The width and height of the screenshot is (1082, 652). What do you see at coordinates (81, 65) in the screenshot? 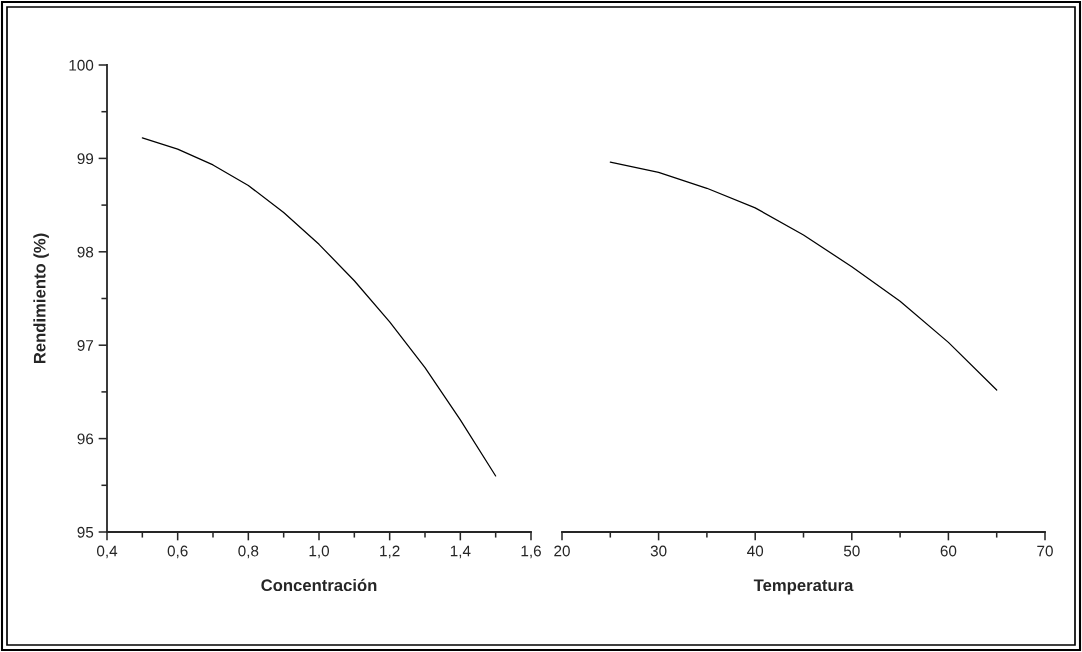
I see `y-tick-label: 100` at bounding box center [81, 65].